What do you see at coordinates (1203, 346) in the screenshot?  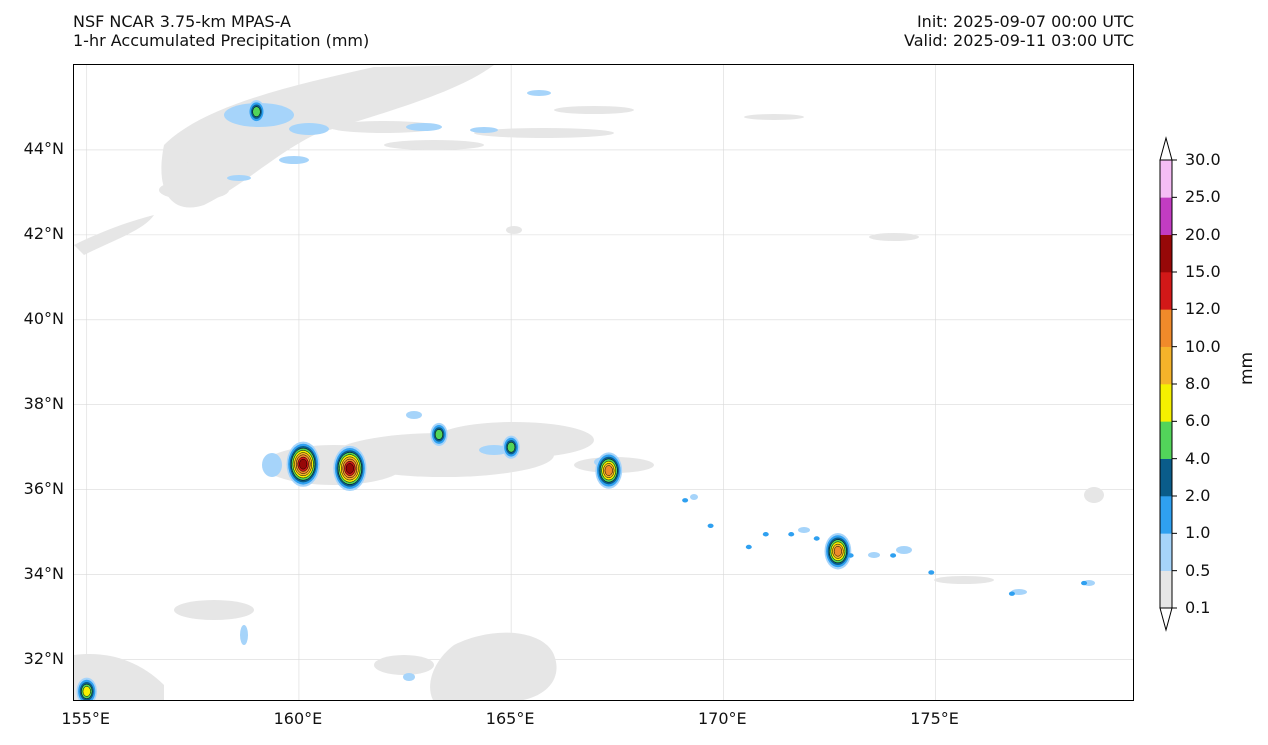 I see `colorbar-tick-label: 10.0` at bounding box center [1203, 346].